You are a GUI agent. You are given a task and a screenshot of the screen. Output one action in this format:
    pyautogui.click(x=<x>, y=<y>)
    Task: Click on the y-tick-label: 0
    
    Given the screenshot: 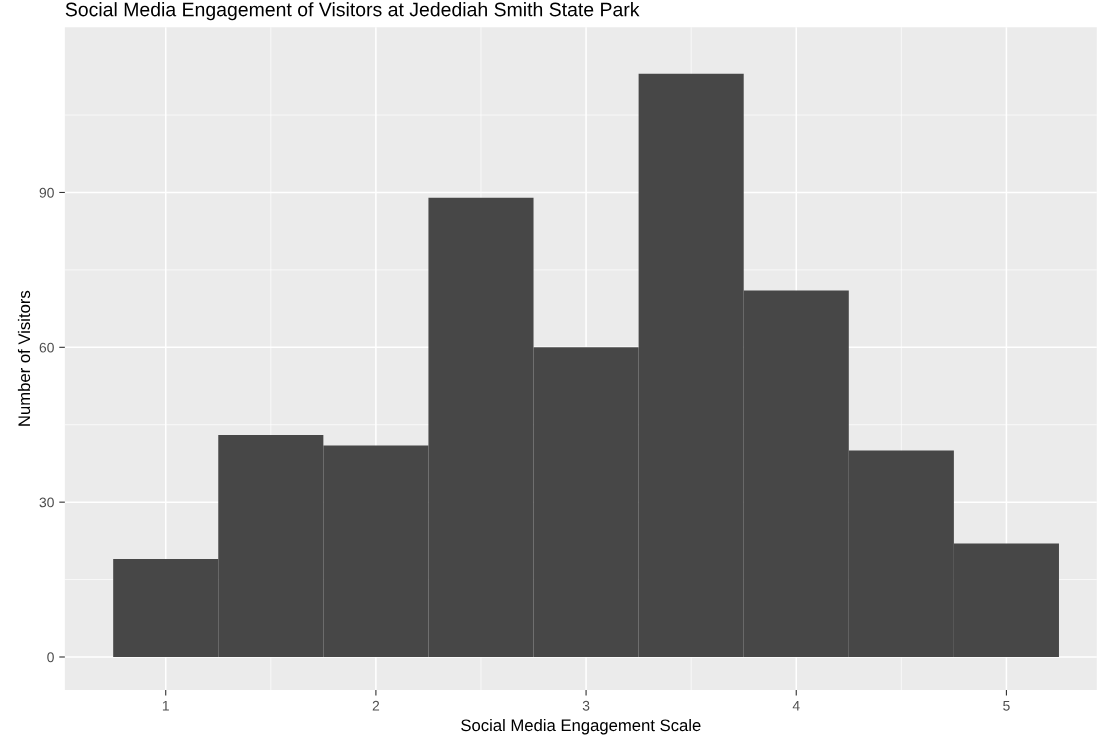 What is the action you would take?
    pyautogui.click(x=50, y=657)
    